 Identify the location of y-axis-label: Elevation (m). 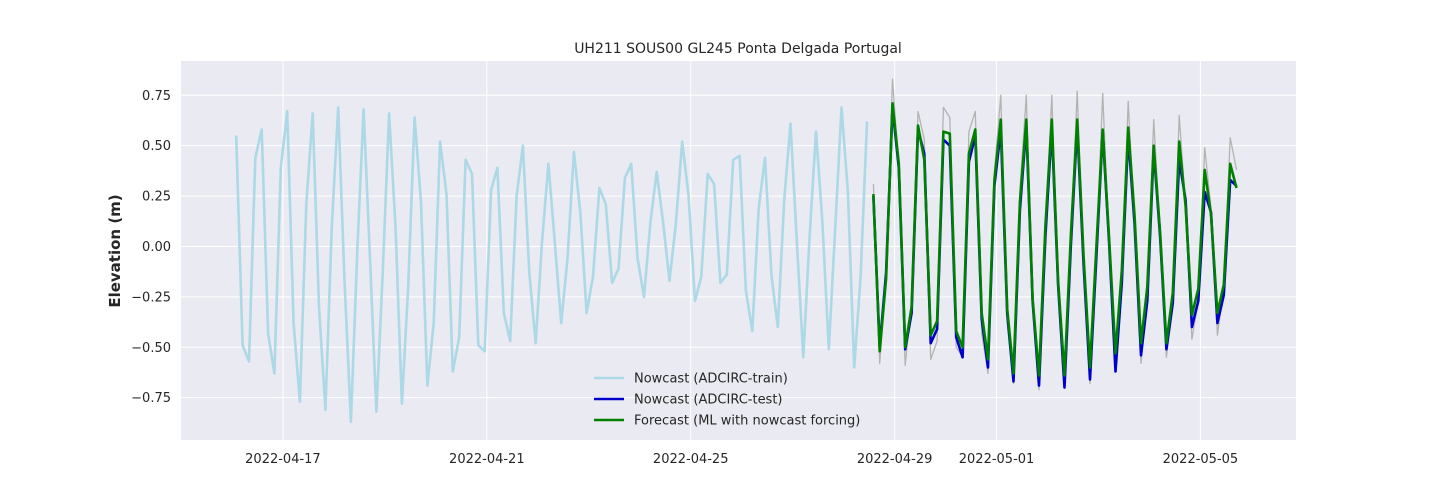
(115, 250).